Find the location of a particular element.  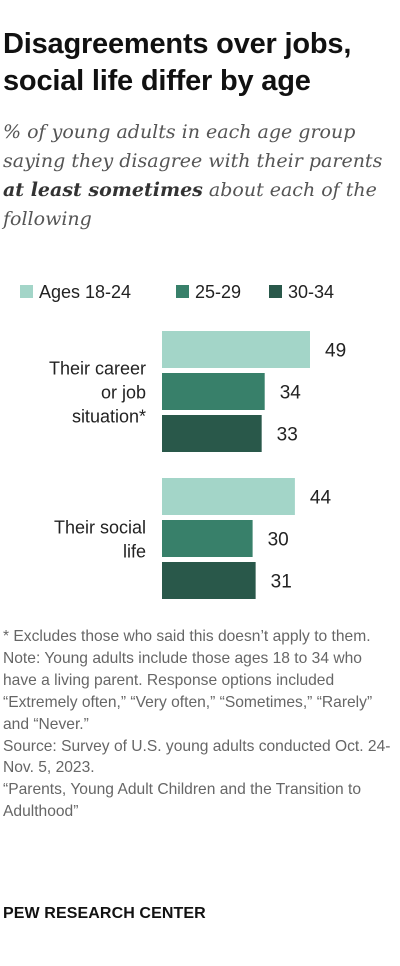

value-label-social-life-30-34: 31 is located at coordinates (281, 582).